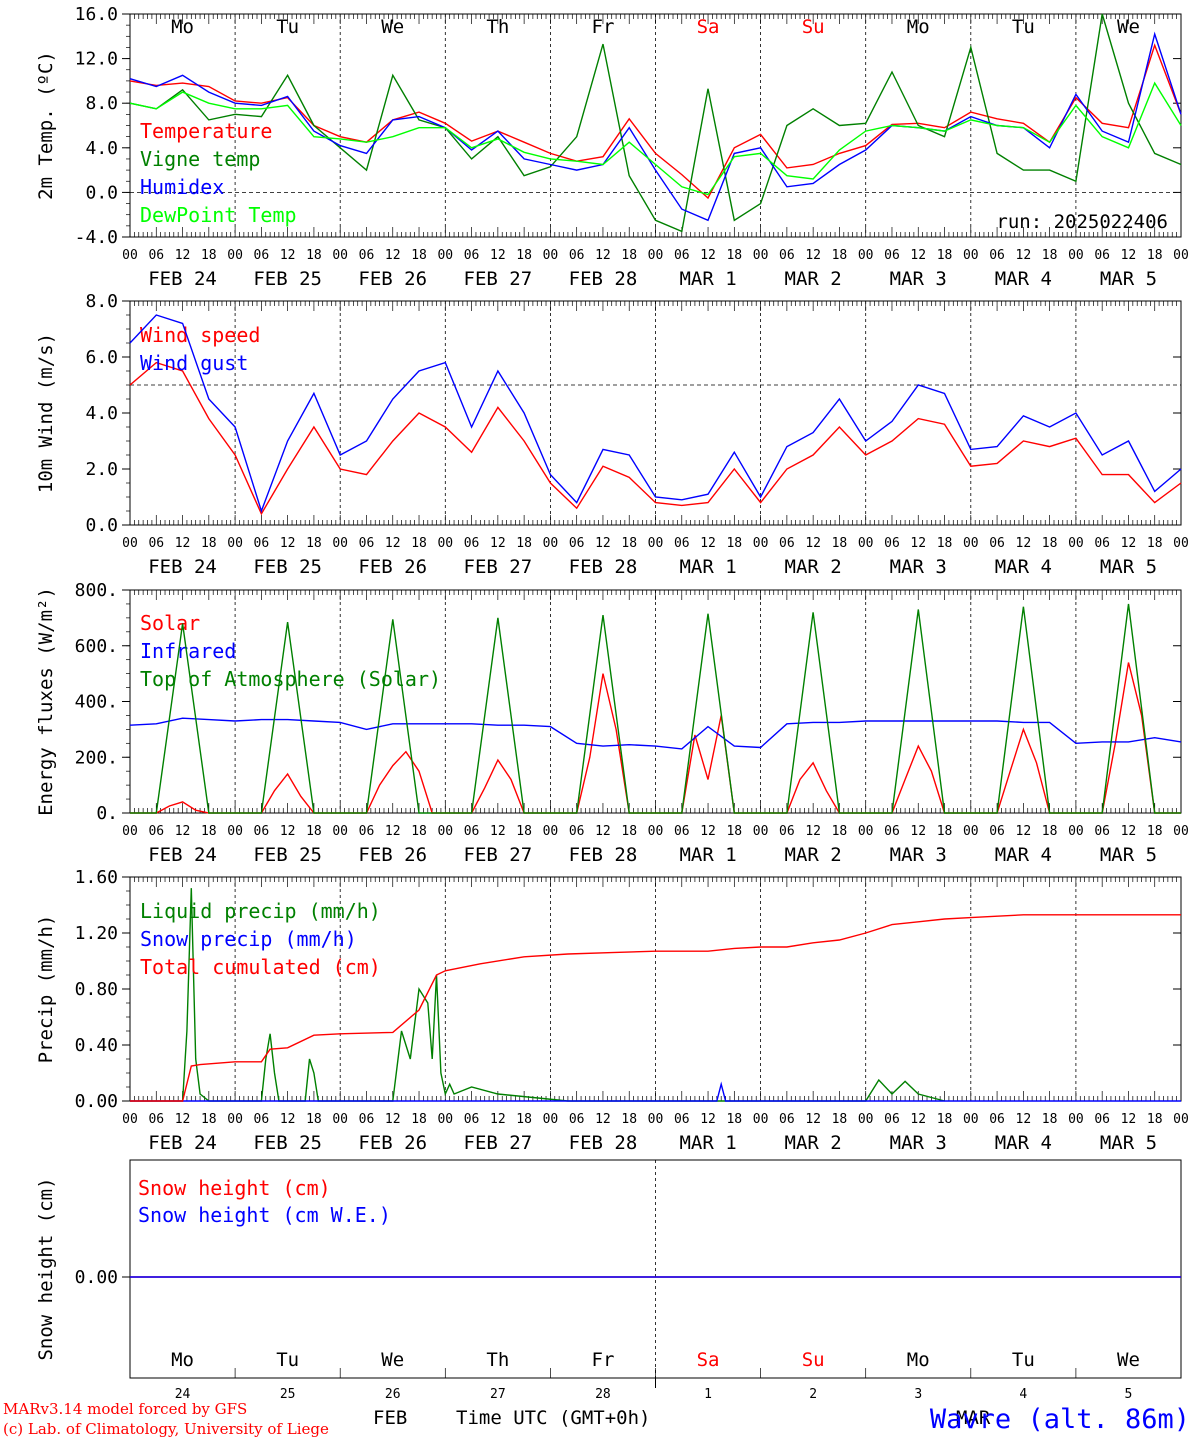 The image size is (1194, 1440). What do you see at coordinates (101, 103) in the screenshot?
I see `y-tick-label: 8.0` at bounding box center [101, 103].